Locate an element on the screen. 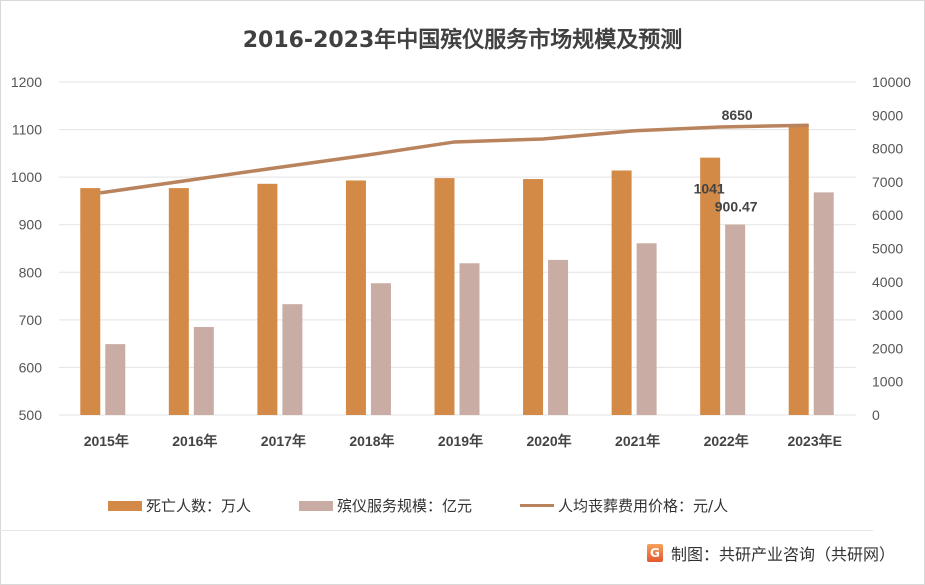  x-tick-label: 2023年E is located at coordinates (814, 441).